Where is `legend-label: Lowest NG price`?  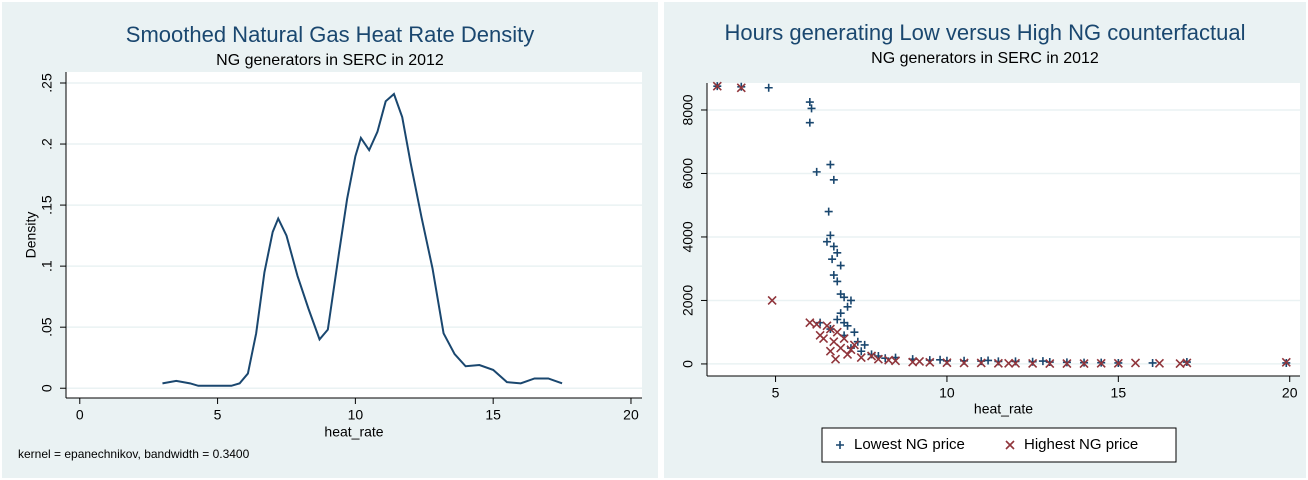 legend-label: Lowest NG price is located at coordinates (909, 444).